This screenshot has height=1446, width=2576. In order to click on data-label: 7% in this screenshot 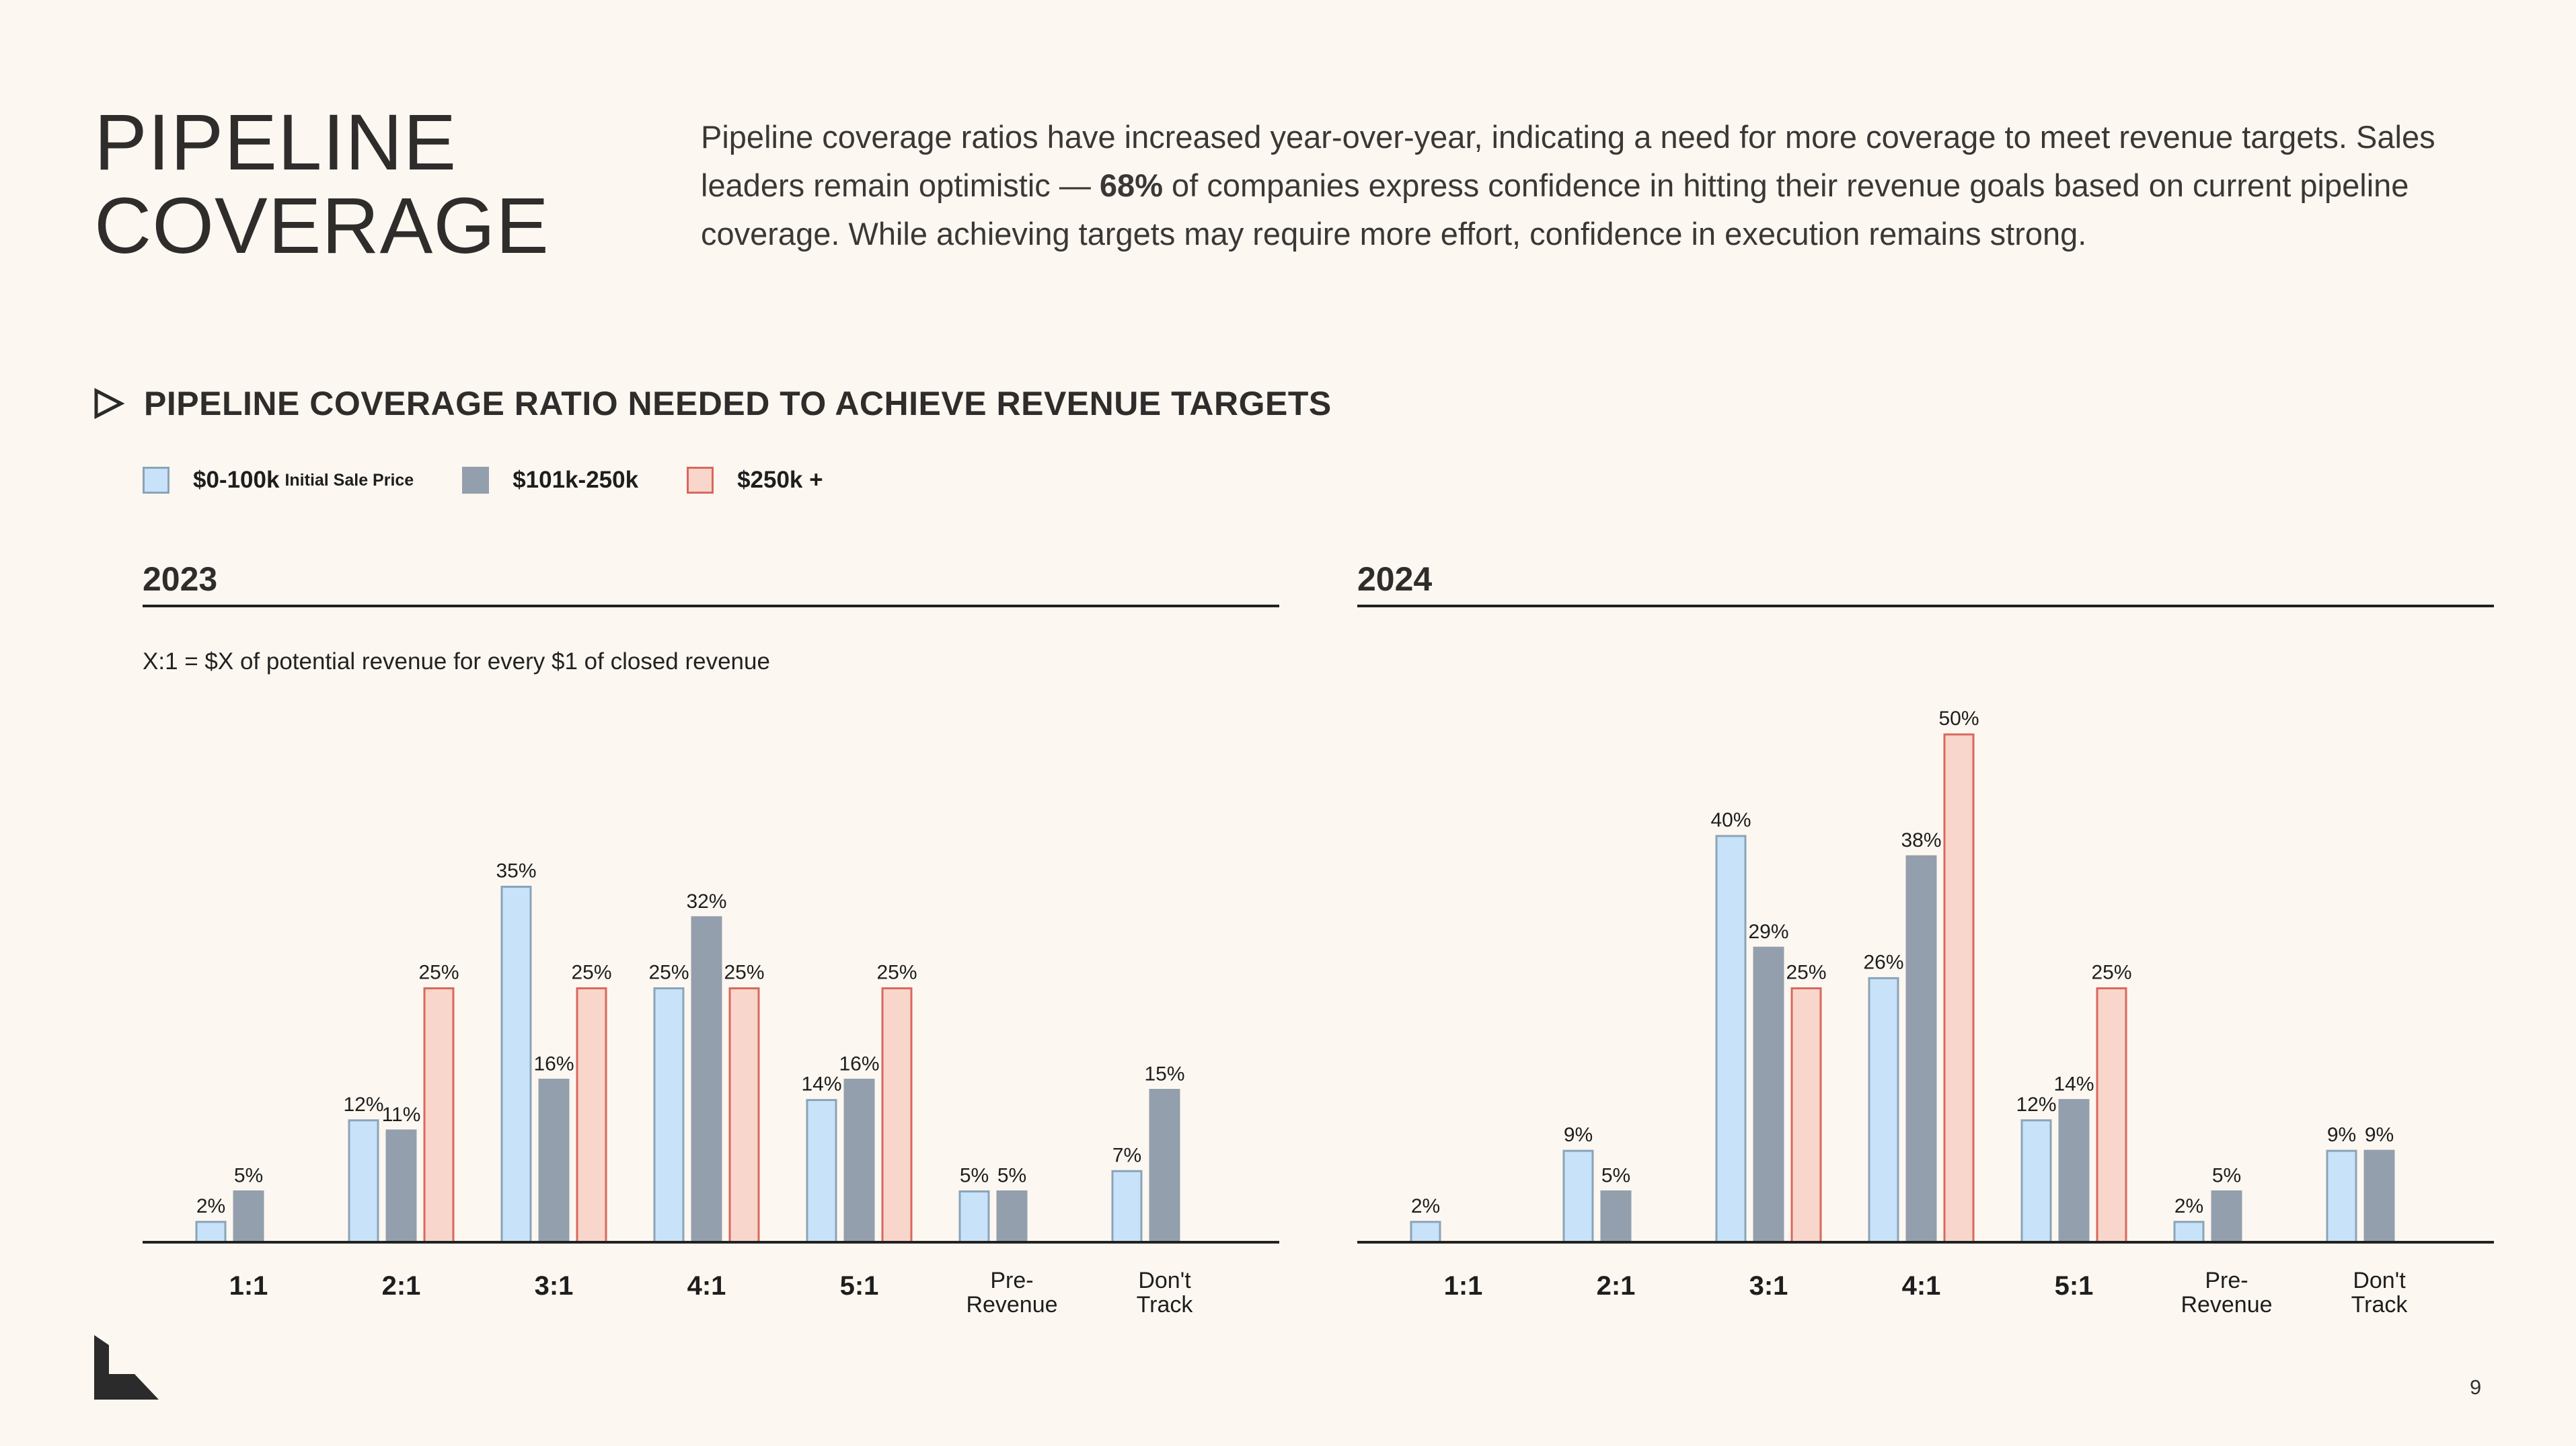, I will do `click(1126, 1155)`.